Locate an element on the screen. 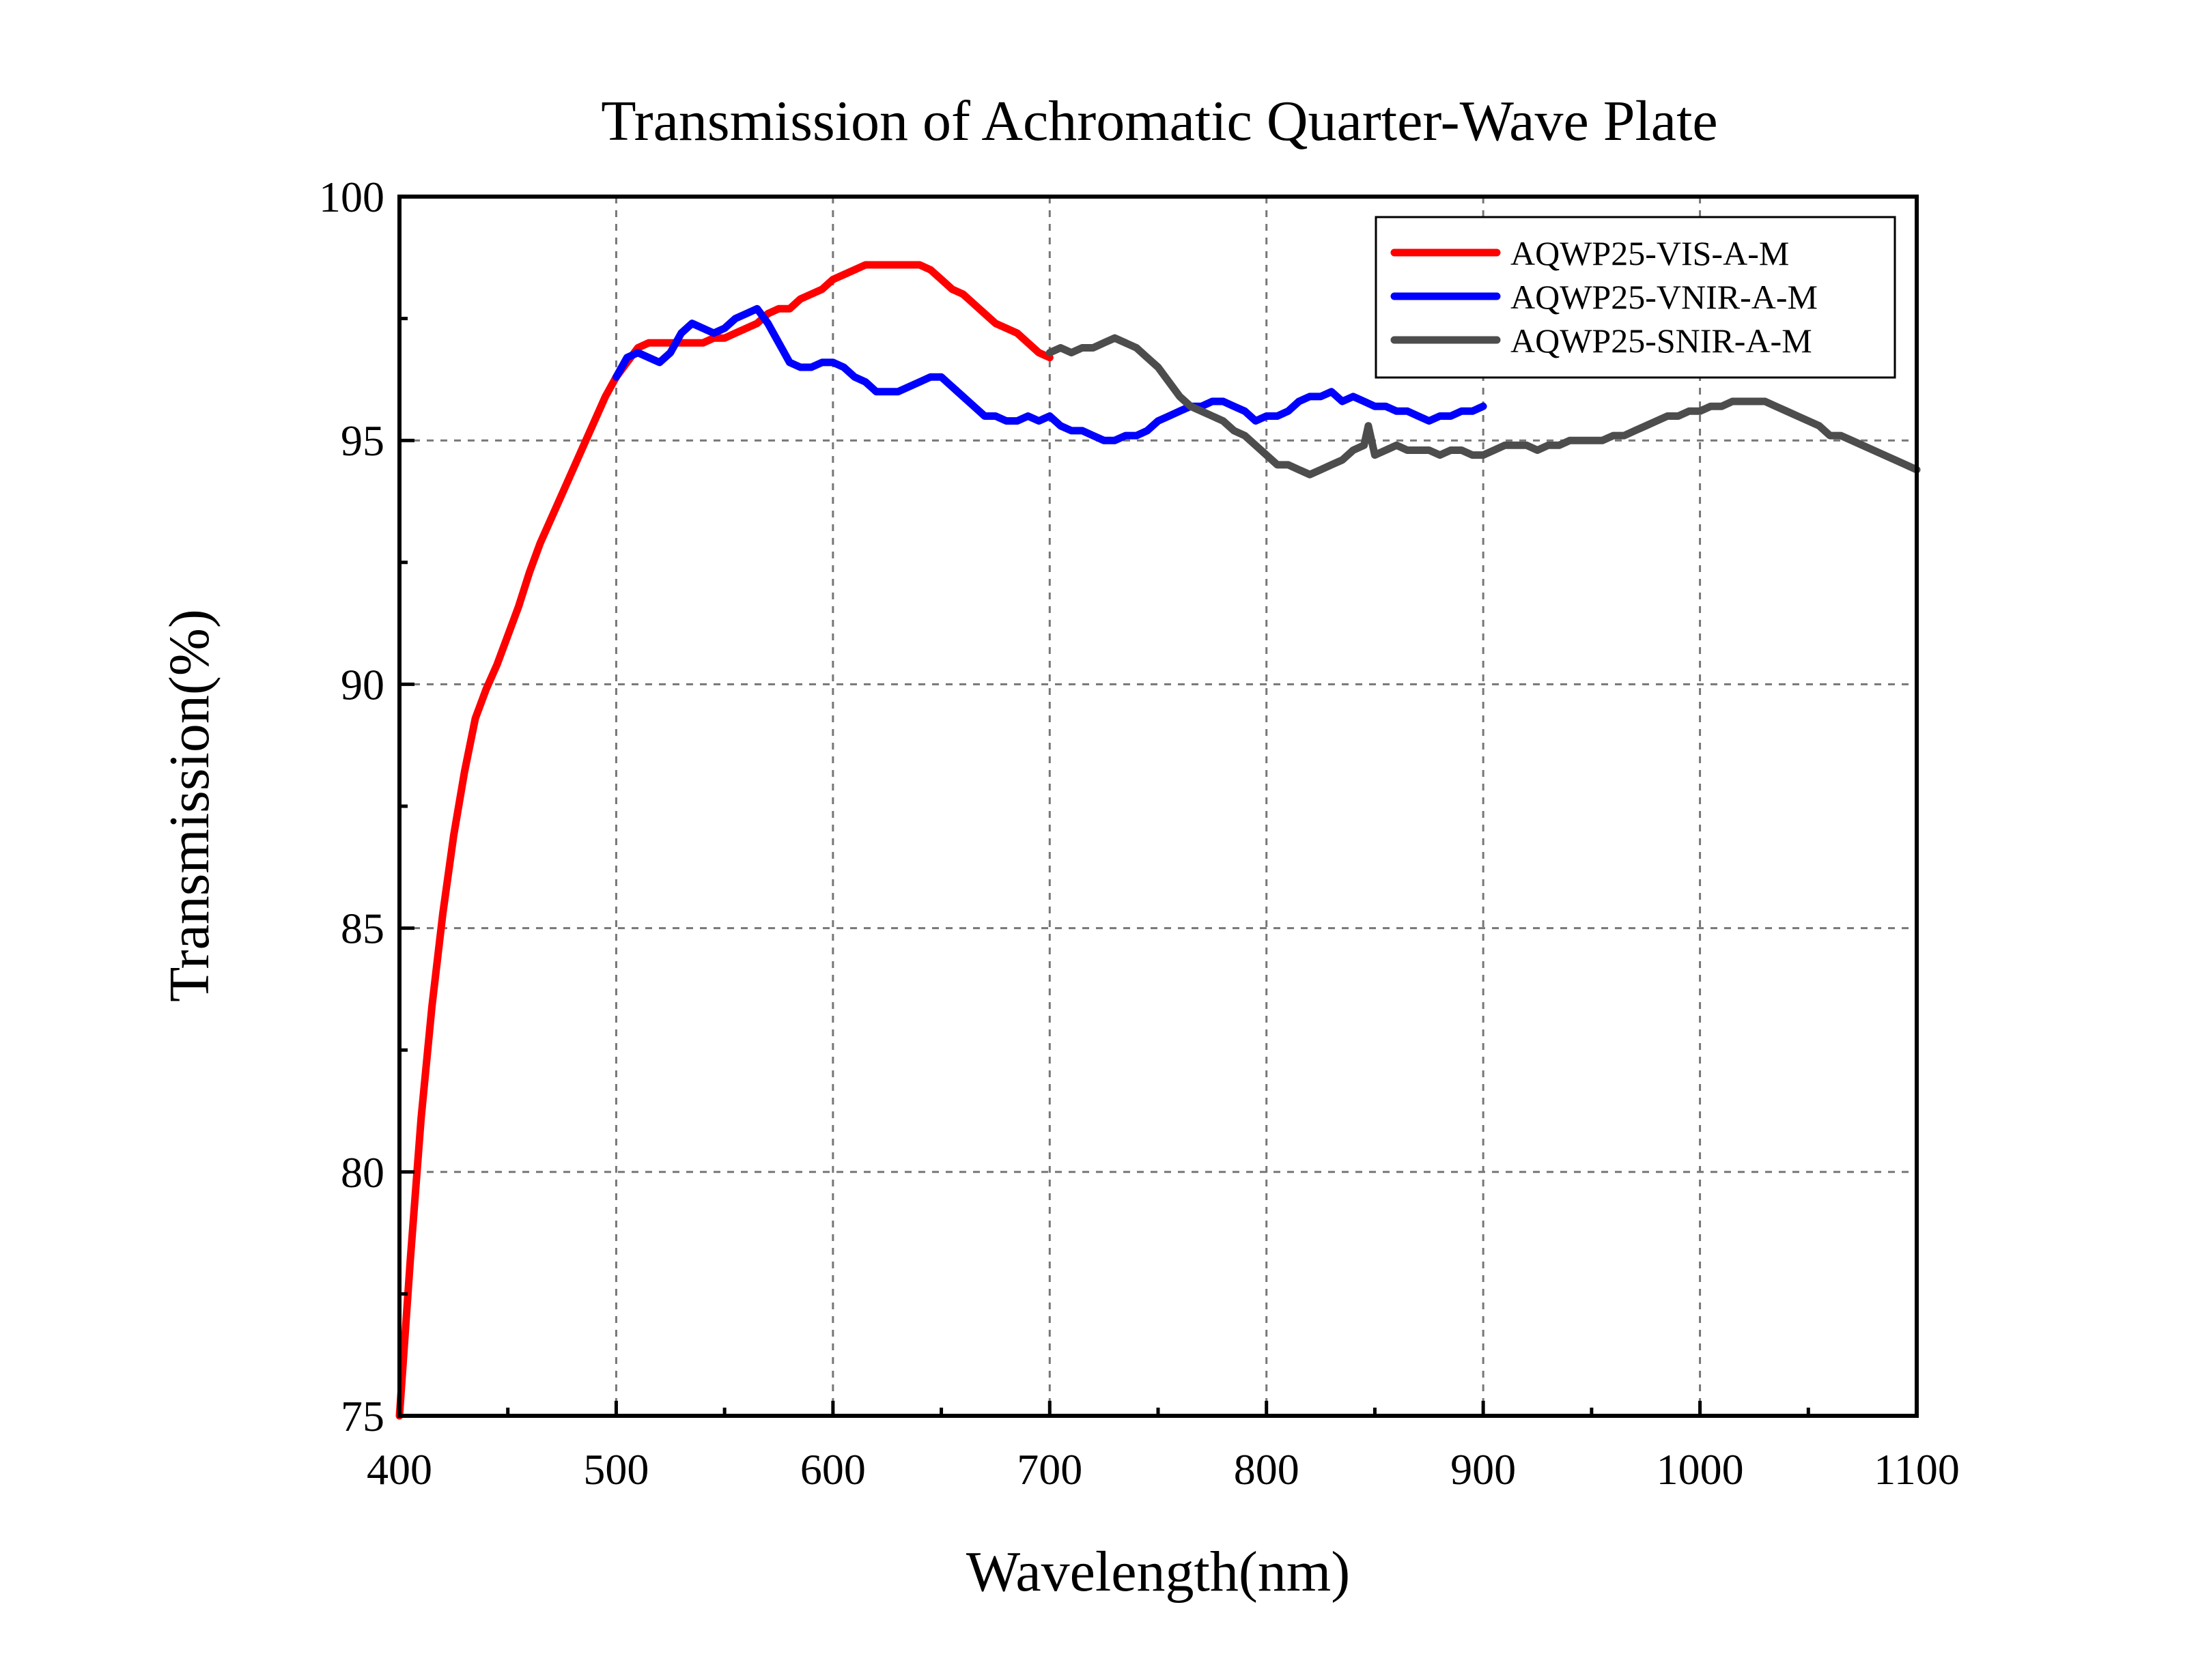 This screenshot has height=1680, width=2196. x-tick-label: 500 is located at coordinates (616, 1469).